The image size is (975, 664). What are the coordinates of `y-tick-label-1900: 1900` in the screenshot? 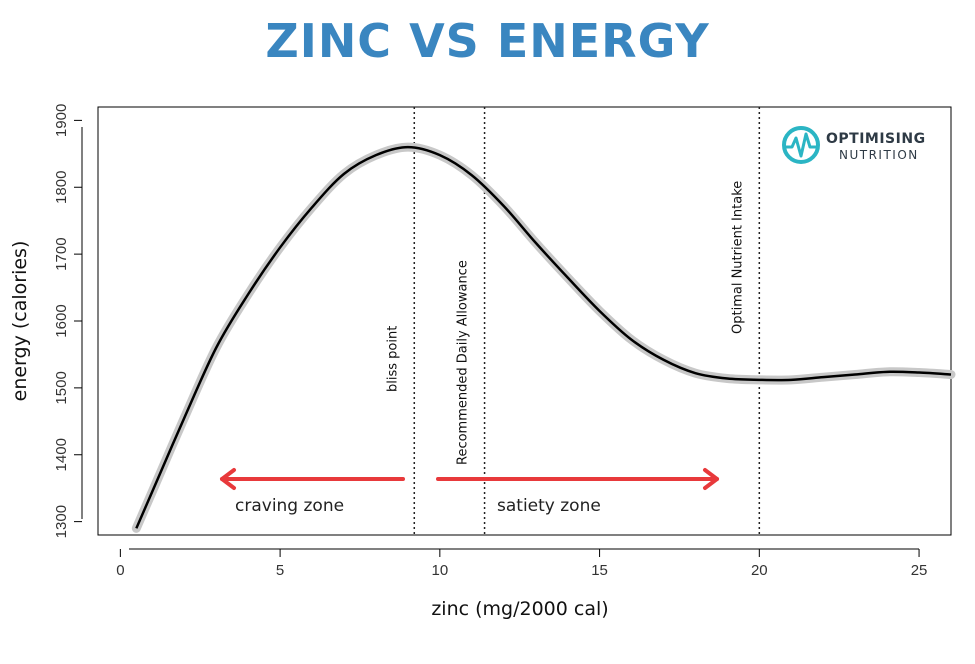 It's located at (61, 120).